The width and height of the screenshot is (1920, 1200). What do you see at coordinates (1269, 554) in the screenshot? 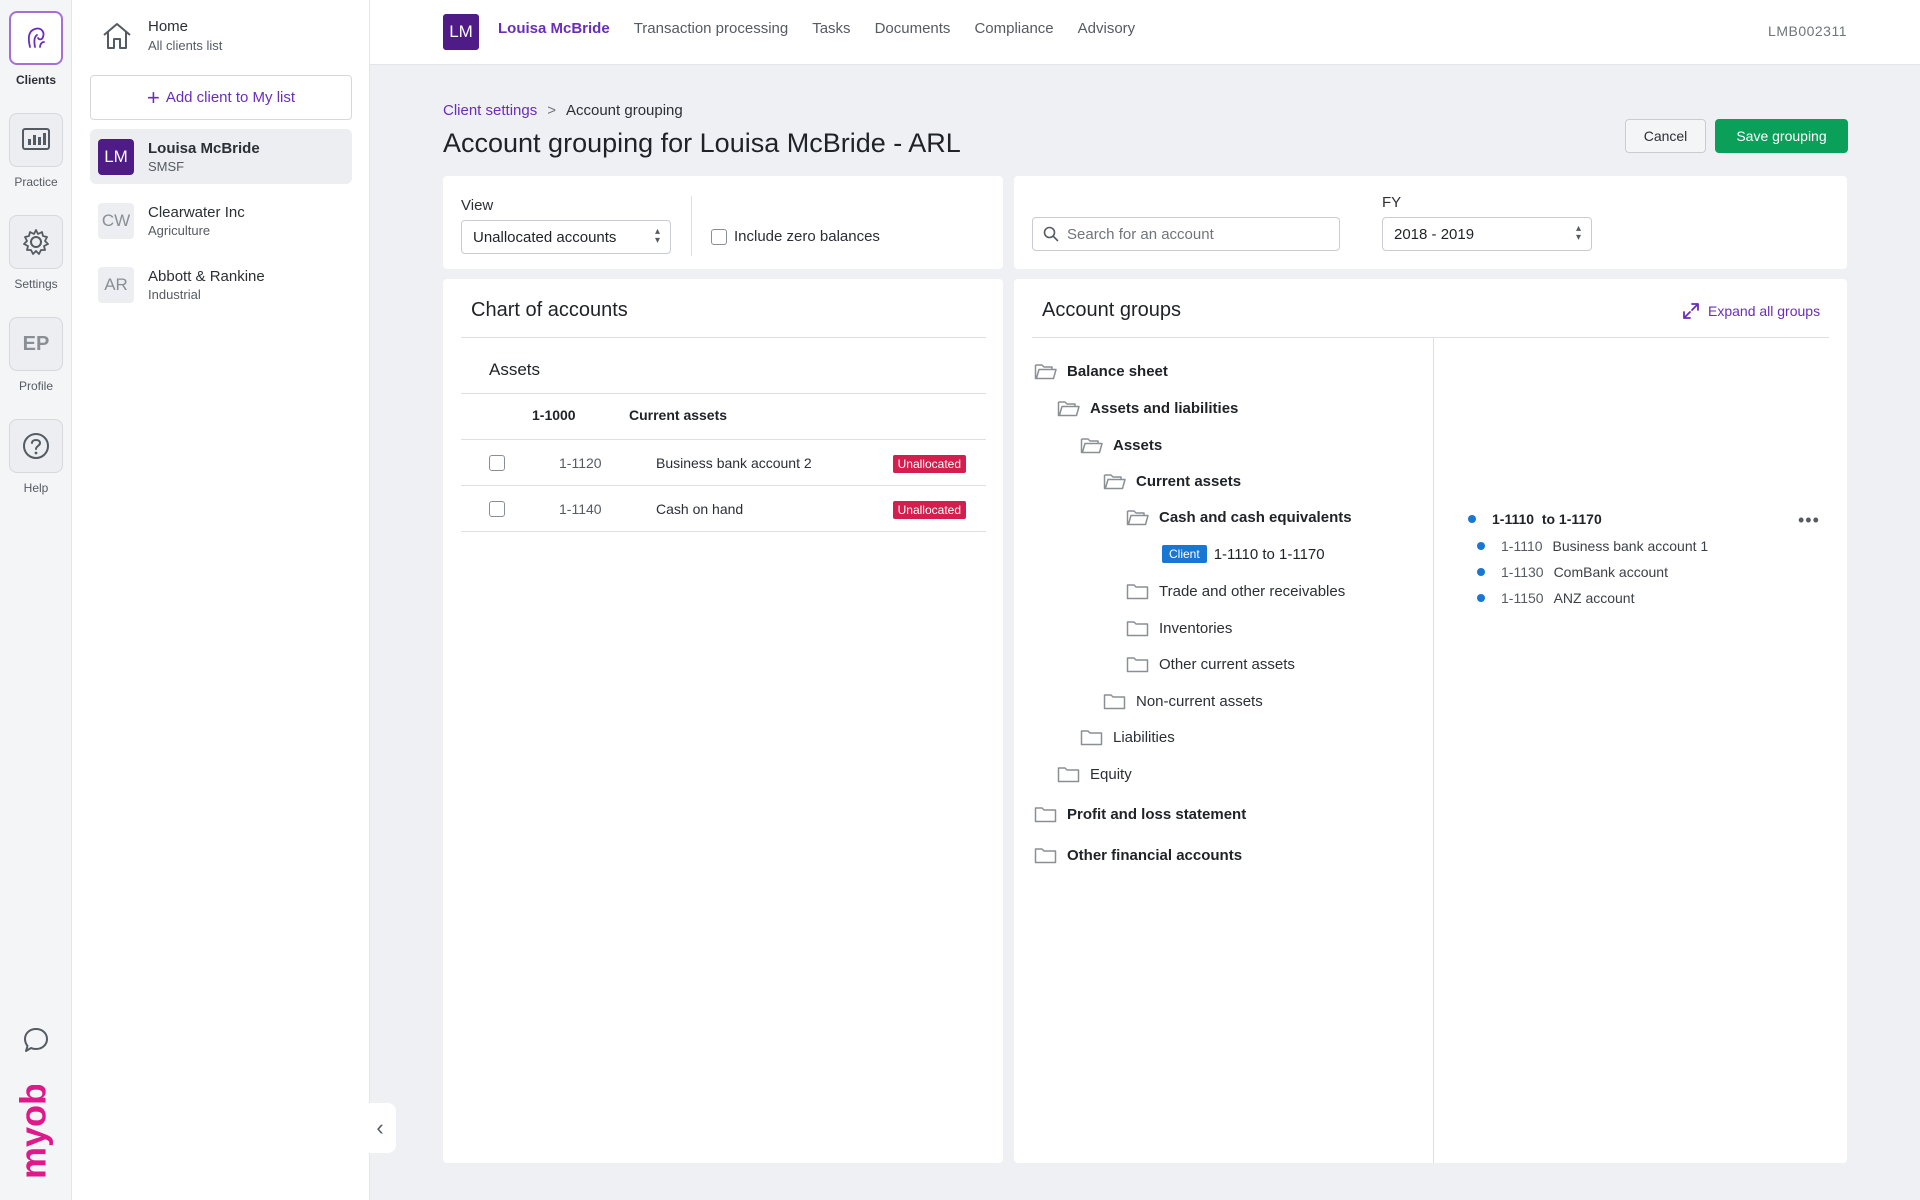
I see `tree-label: 1-1110 to 1-1170` at bounding box center [1269, 554].